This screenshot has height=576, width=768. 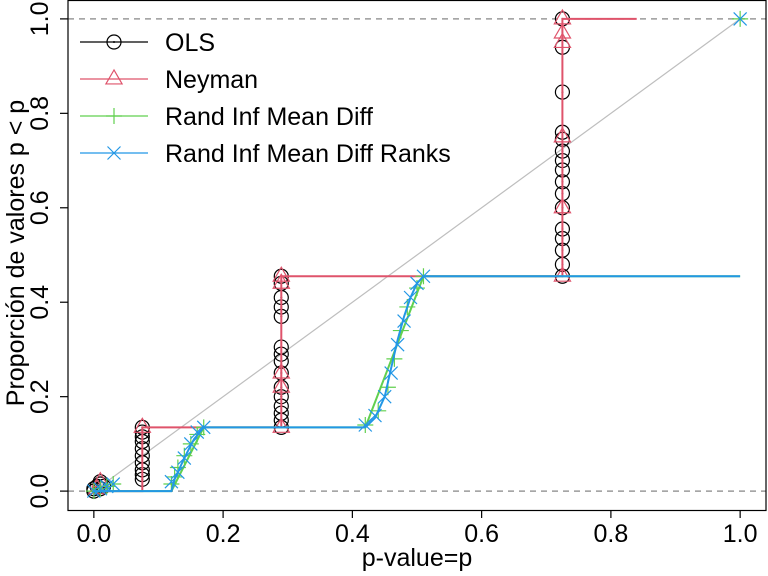 I want to click on legend-entry-1: Neyman, so click(x=169, y=80).